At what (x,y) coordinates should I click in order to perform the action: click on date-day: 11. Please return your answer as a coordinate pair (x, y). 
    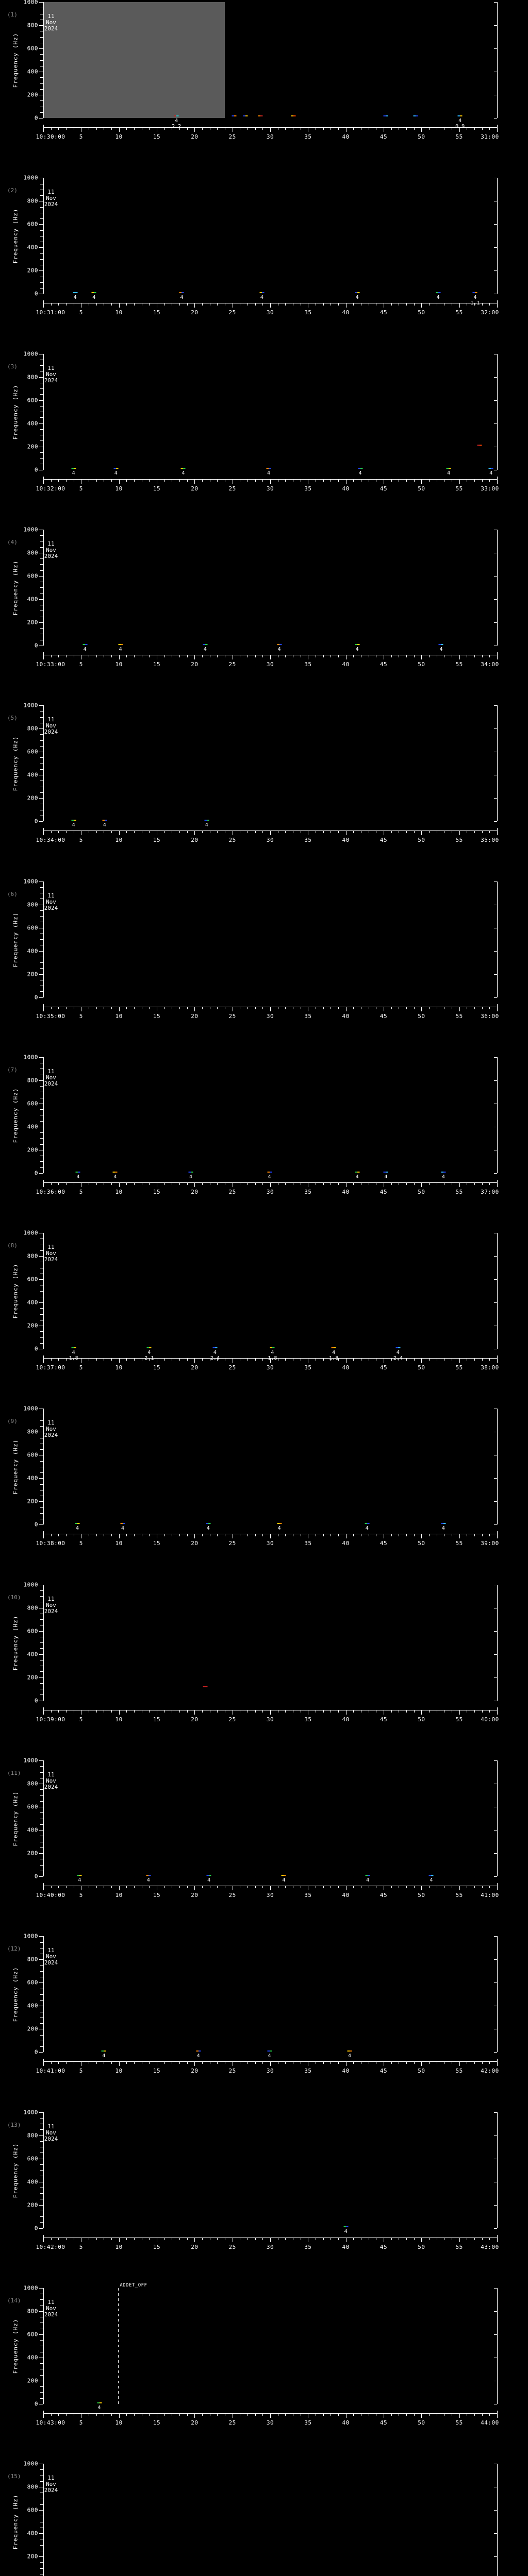
    Looking at the image, I should click on (51, 895).